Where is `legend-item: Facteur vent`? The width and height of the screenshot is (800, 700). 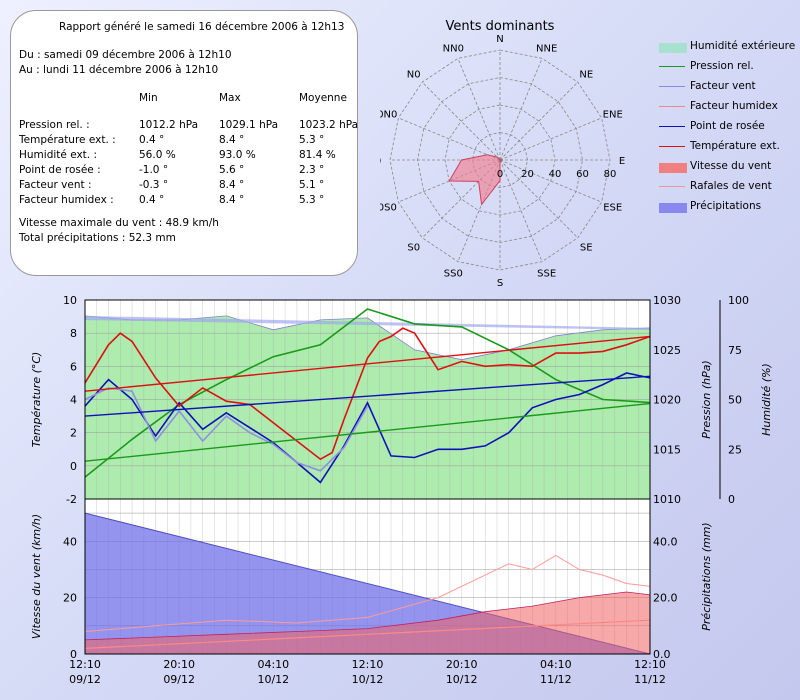
legend-item: Facteur vent is located at coordinates (727, 87).